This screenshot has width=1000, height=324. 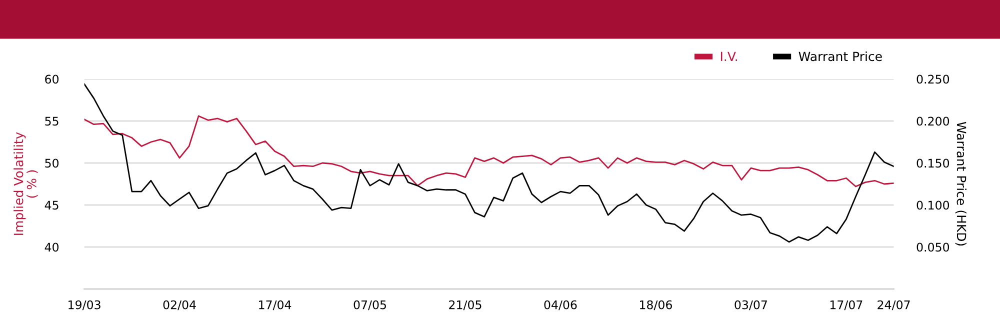 I want to click on legend-label: I.V., so click(x=728, y=56).